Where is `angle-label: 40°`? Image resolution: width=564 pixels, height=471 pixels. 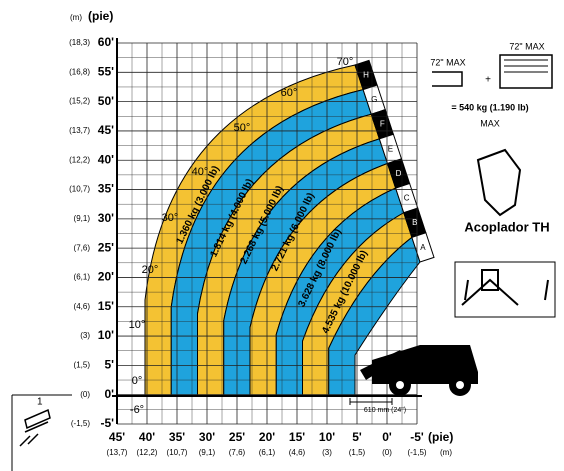
angle-label: 40° is located at coordinates (200, 172).